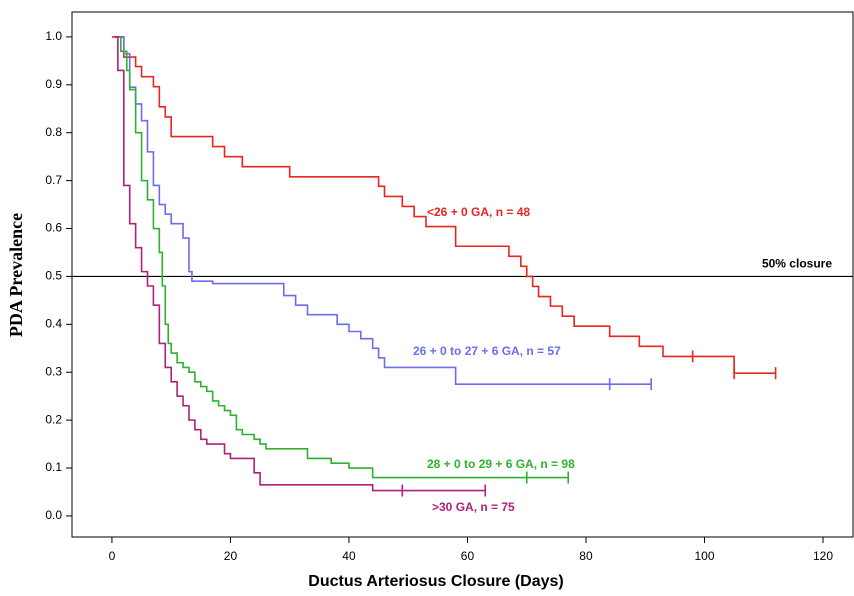 This screenshot has height=596, width=854. Describe the element at coordinates (53, 36) in the screenshot. I see `y-tick-label: 1.0` at that location.